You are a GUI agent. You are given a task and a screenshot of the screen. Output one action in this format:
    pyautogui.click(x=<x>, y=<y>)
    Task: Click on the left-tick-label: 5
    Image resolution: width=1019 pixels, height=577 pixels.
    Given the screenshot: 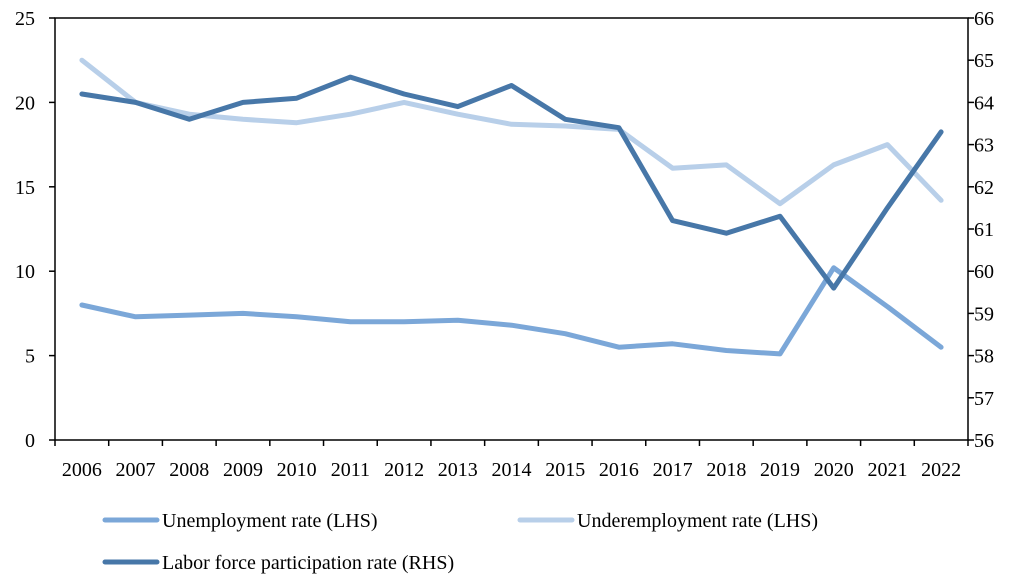 What is the action you would take?
    pyautogui.click(x=30, y=357)
    